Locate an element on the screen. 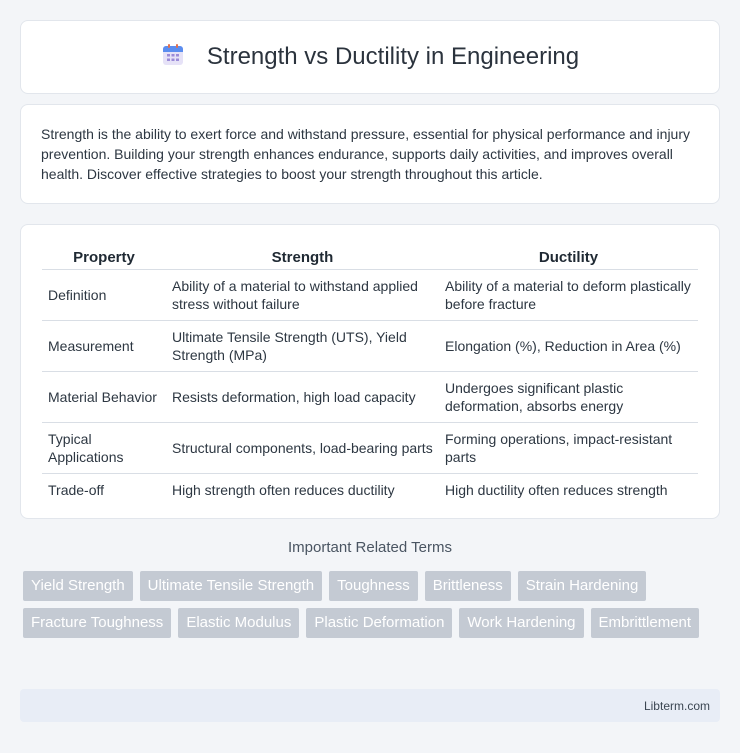 The image size is (740, 753). tag-work-hardening: Work Hardening is located at coordinates (521, 623).